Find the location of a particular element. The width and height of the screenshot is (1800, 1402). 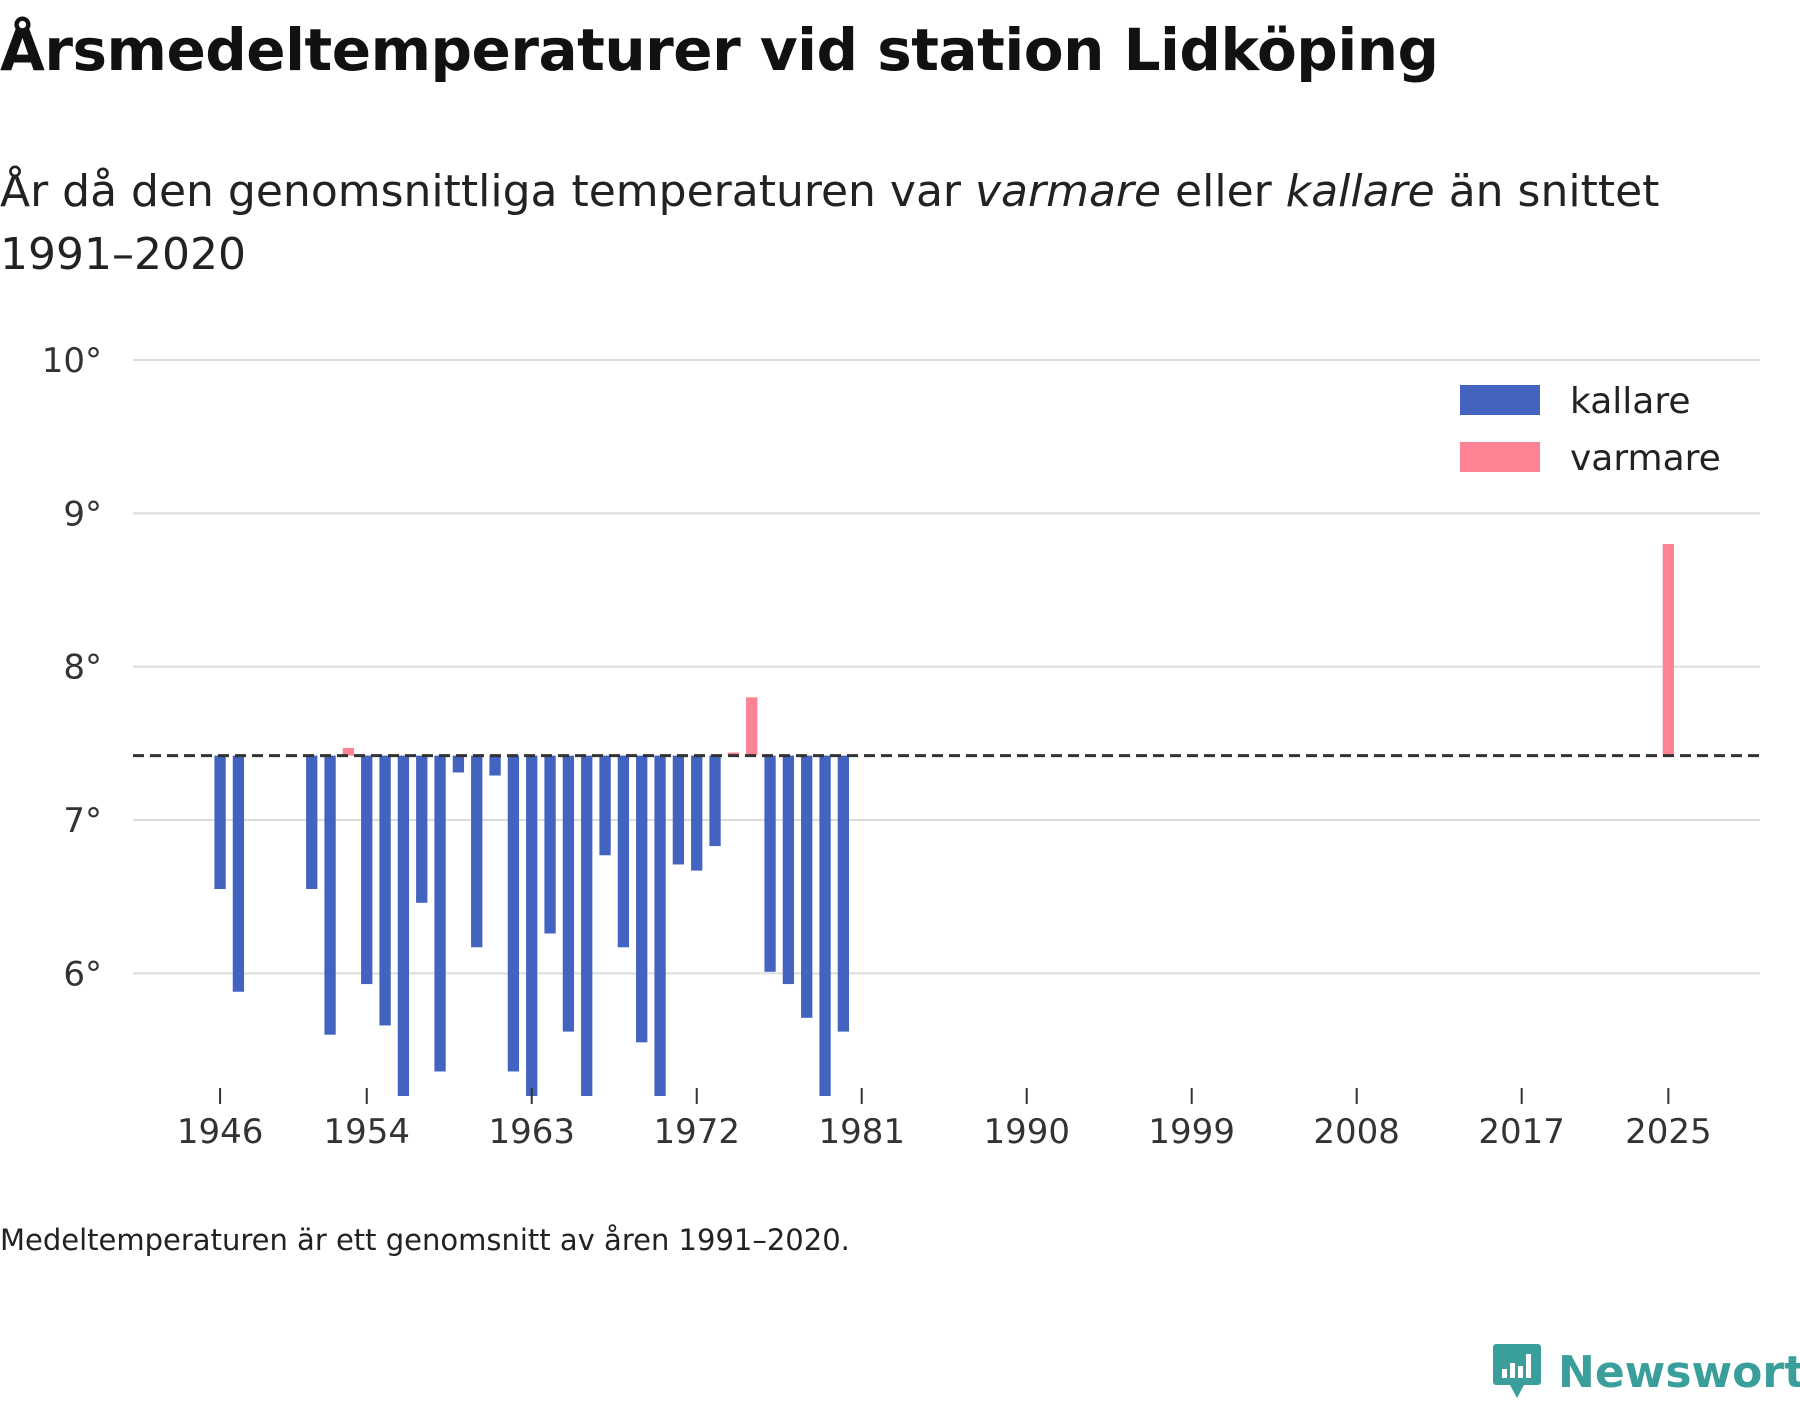

subtitle-part2: eller is located at coordinates (1223, 191).